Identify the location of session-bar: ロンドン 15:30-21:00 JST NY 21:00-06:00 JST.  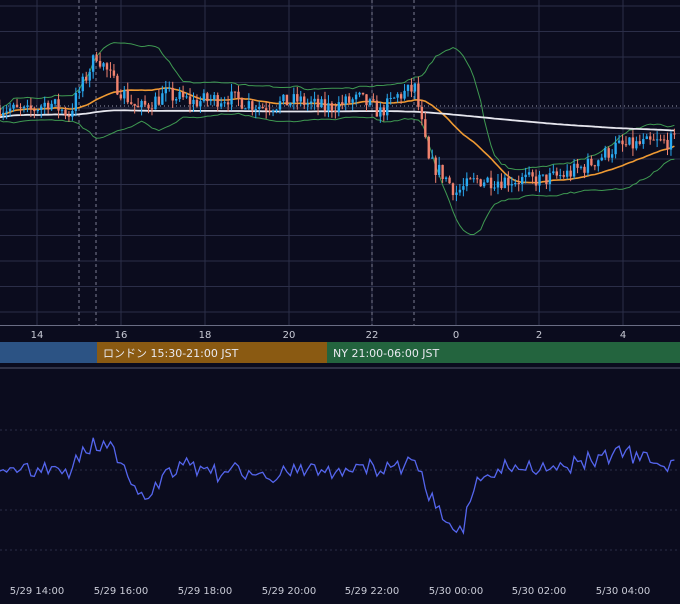
(340, 355).